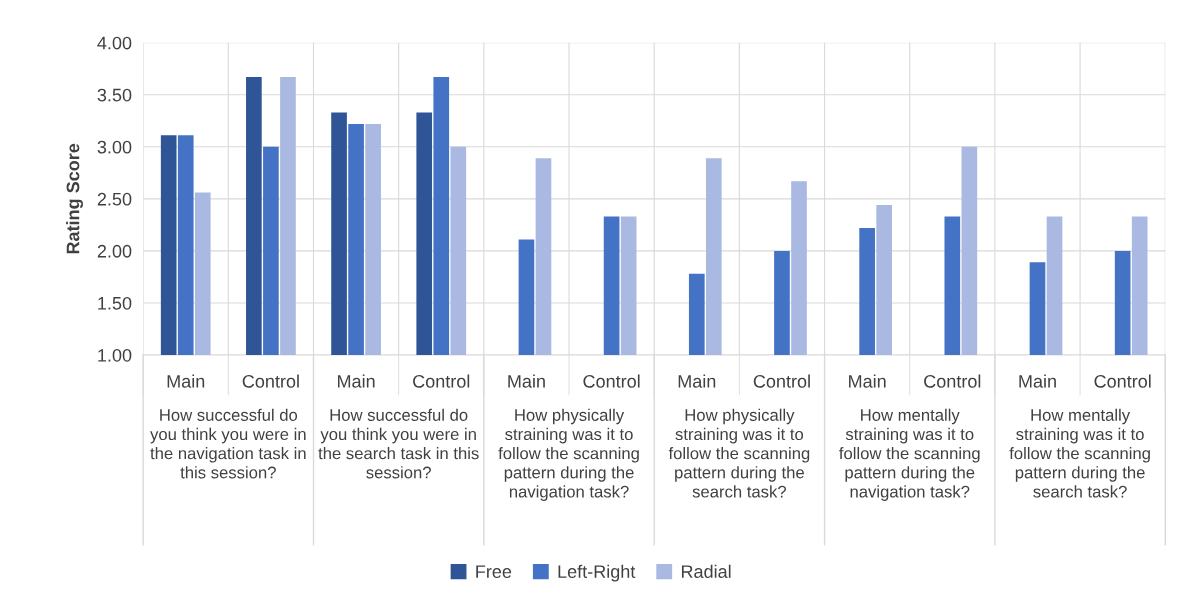  I want to click on text: How mentally straining was it to follow the scanning pattern during the search task?, so click(1079, 453).